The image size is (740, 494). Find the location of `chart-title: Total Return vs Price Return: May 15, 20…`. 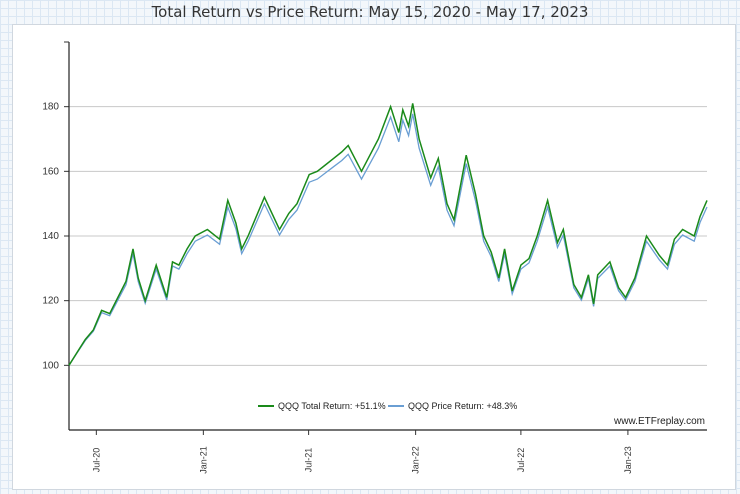

chart-title: Total Return vs Price Return: May 15, 20… is located at coordinates (370, 12).